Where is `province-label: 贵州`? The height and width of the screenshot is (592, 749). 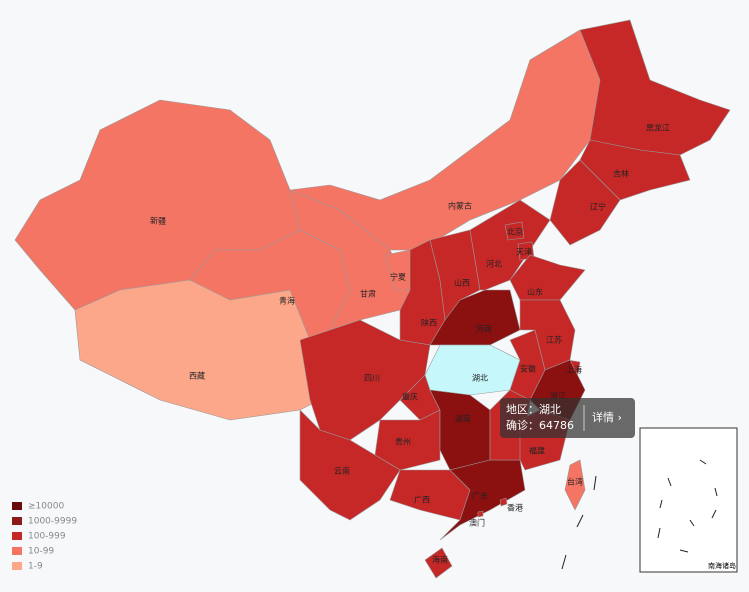 province-label: 贵州 is located at coordinates (403, 442).